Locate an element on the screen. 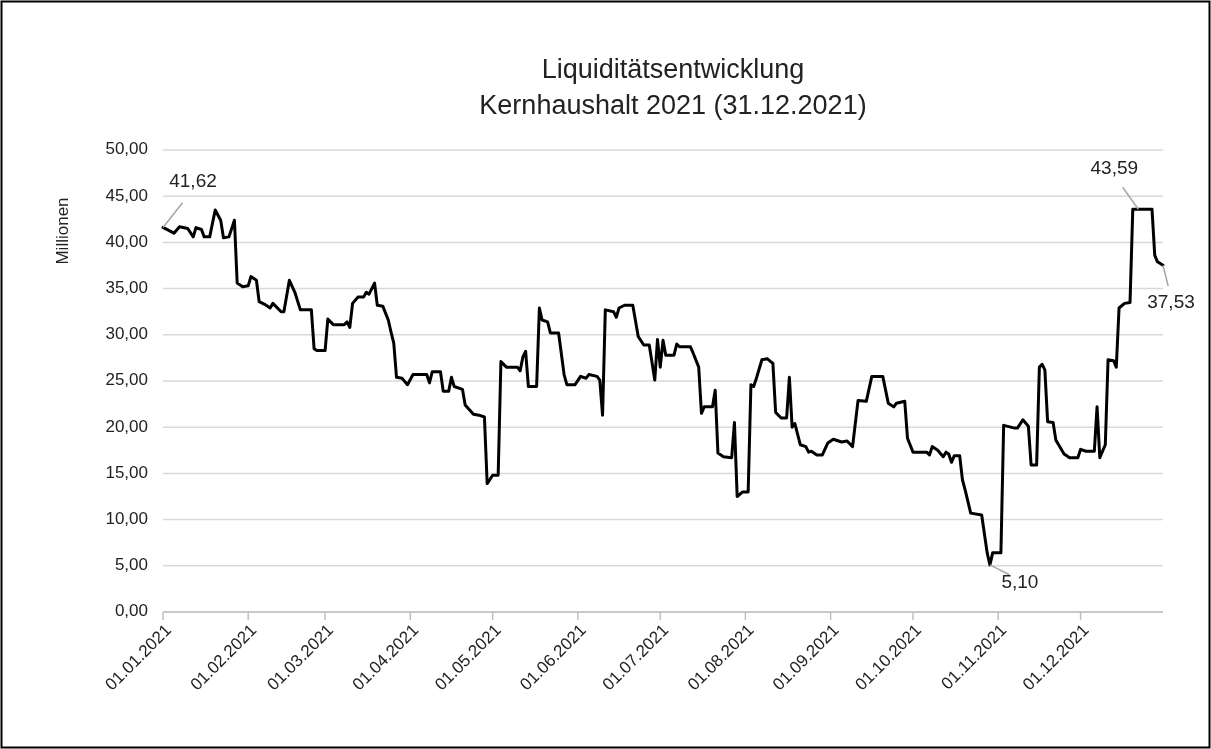 The width and height of the screenshot is (1211, 749). y-tick-label: 0,00 is located at coordinates (131, 611).